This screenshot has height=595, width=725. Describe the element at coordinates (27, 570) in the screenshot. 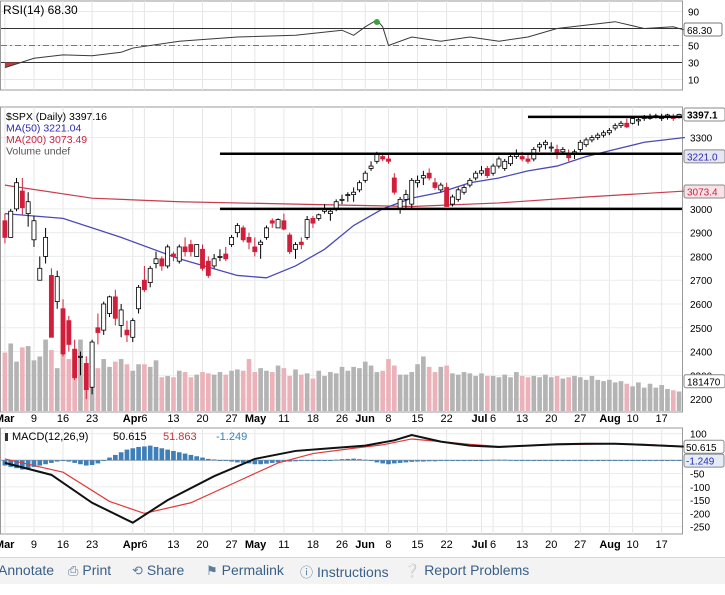

I see `annotate-button: Annotate` at that location.